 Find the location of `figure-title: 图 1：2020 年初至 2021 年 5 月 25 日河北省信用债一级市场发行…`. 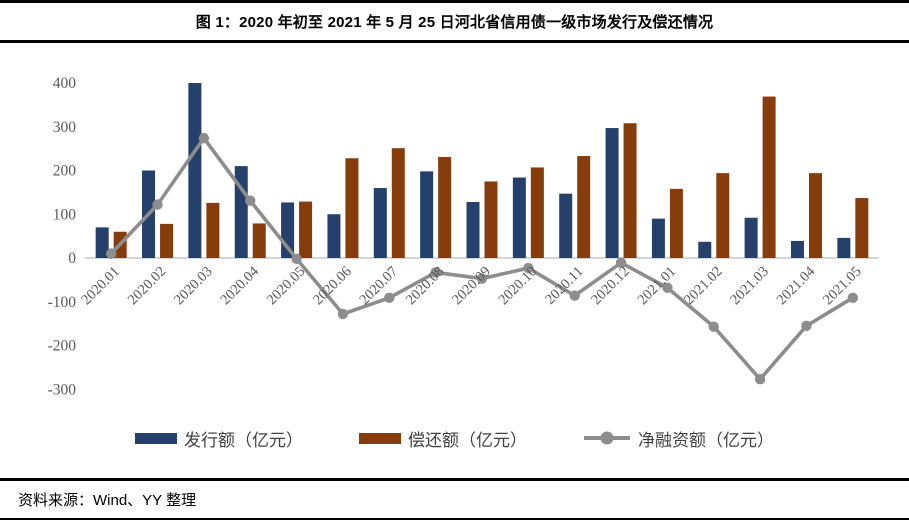

figure-title: 图 1：2020 年初至 2021 年 5 月 25 日河北省信用债一级市场发行… is located at coordinates (454, 22).